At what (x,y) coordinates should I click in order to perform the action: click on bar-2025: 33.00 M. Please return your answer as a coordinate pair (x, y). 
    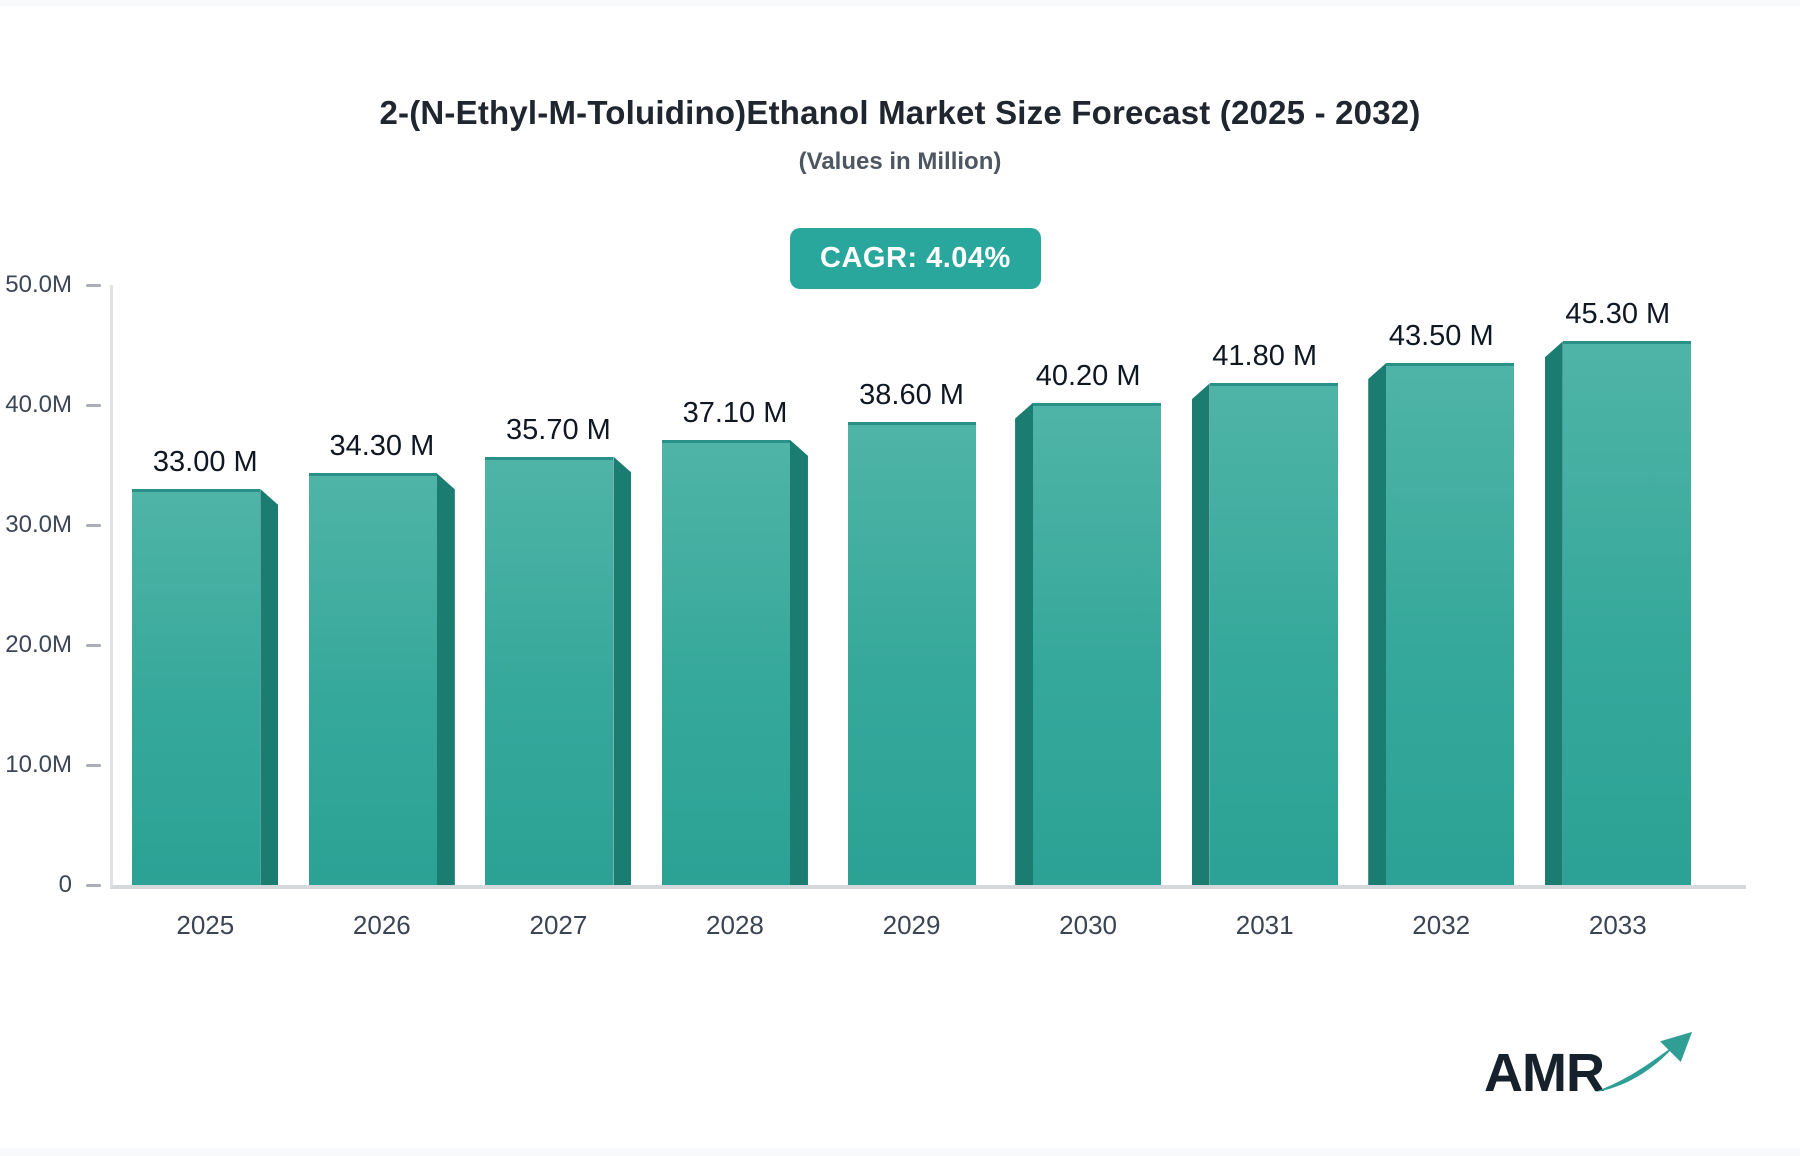
    Looking at the image, I should click on (205, 665).